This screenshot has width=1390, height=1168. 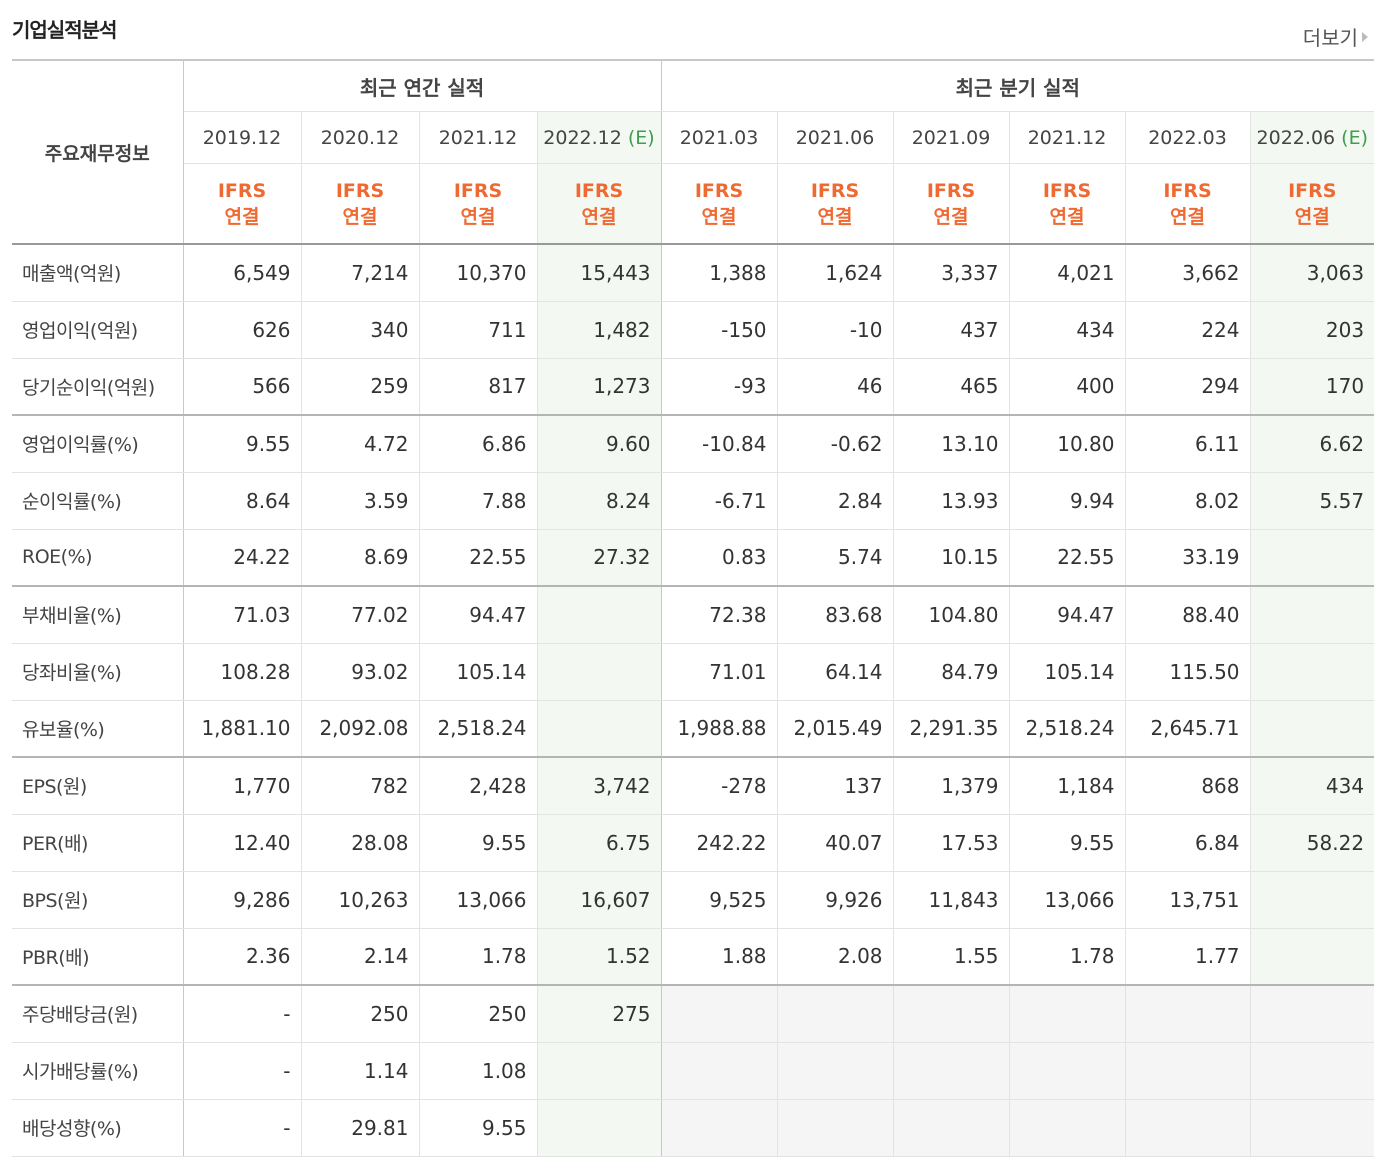 What do you see at coordinates (1067, 786) in the screenshot?
I see `table-cell: 1,184` at bounding box center [1067, 786].